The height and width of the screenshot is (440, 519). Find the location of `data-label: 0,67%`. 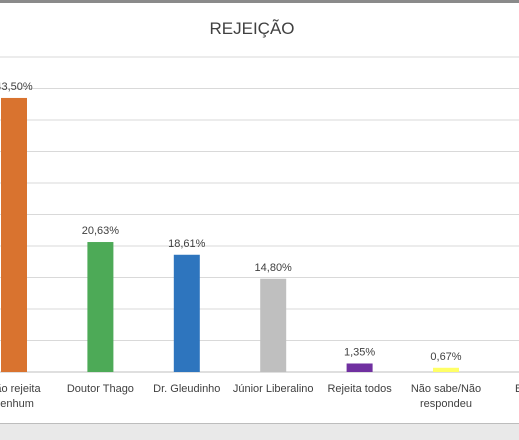

data-label: 0,67% is located at coordinates (445, 357).